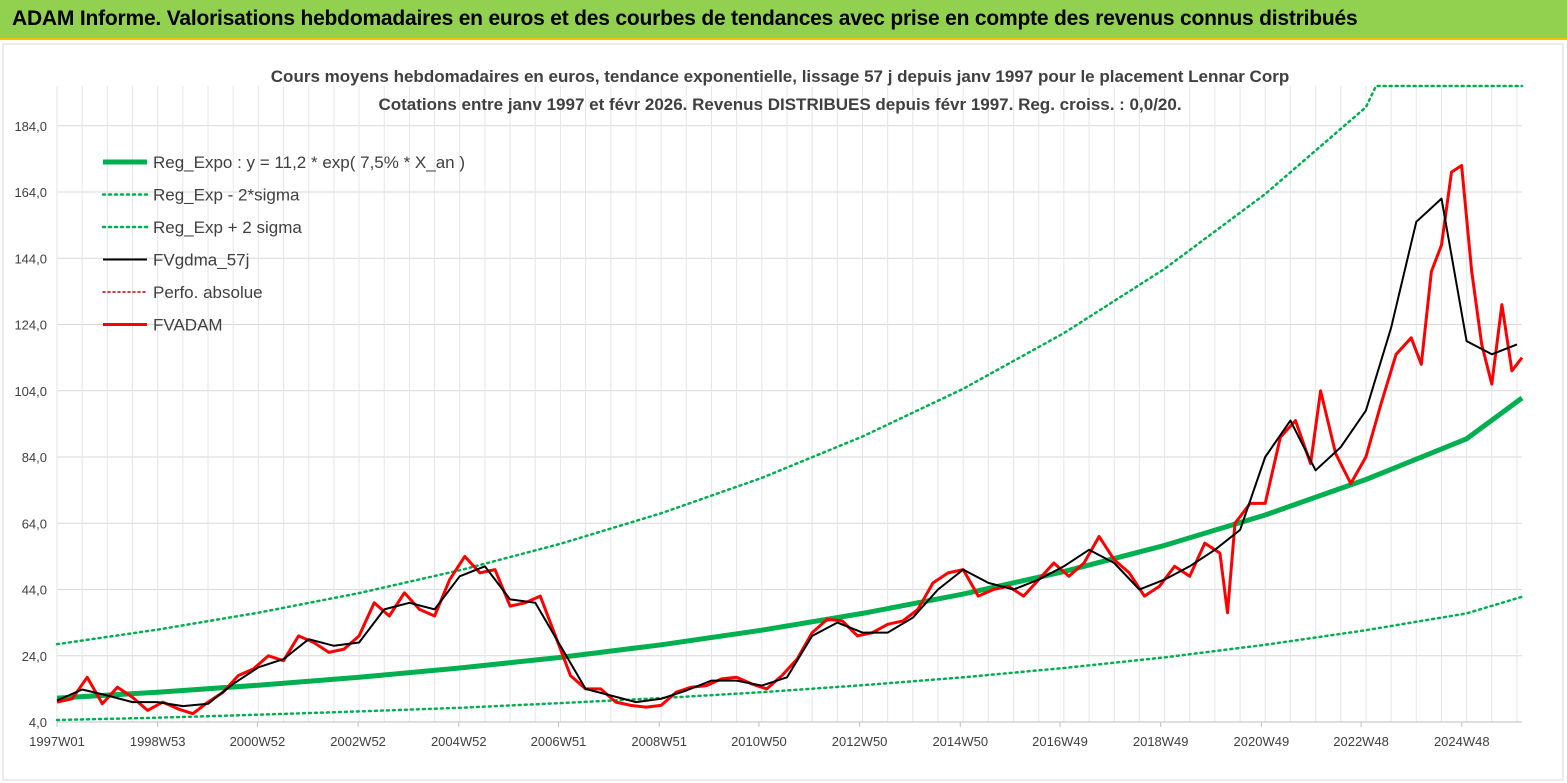 The width and height of the screenshot is (1567, 783). I want to click on y-tick-label: 64,0, so click(34, 523).